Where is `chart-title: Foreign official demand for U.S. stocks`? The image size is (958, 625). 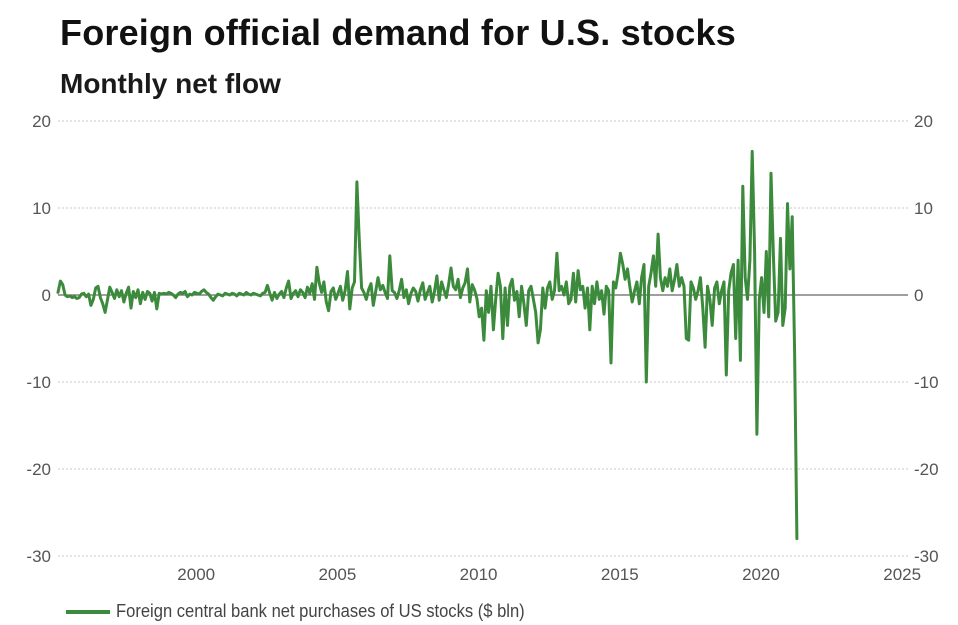
chart-title: Foreign official demand for U.S. stocks is located at coordinates (398, 32).